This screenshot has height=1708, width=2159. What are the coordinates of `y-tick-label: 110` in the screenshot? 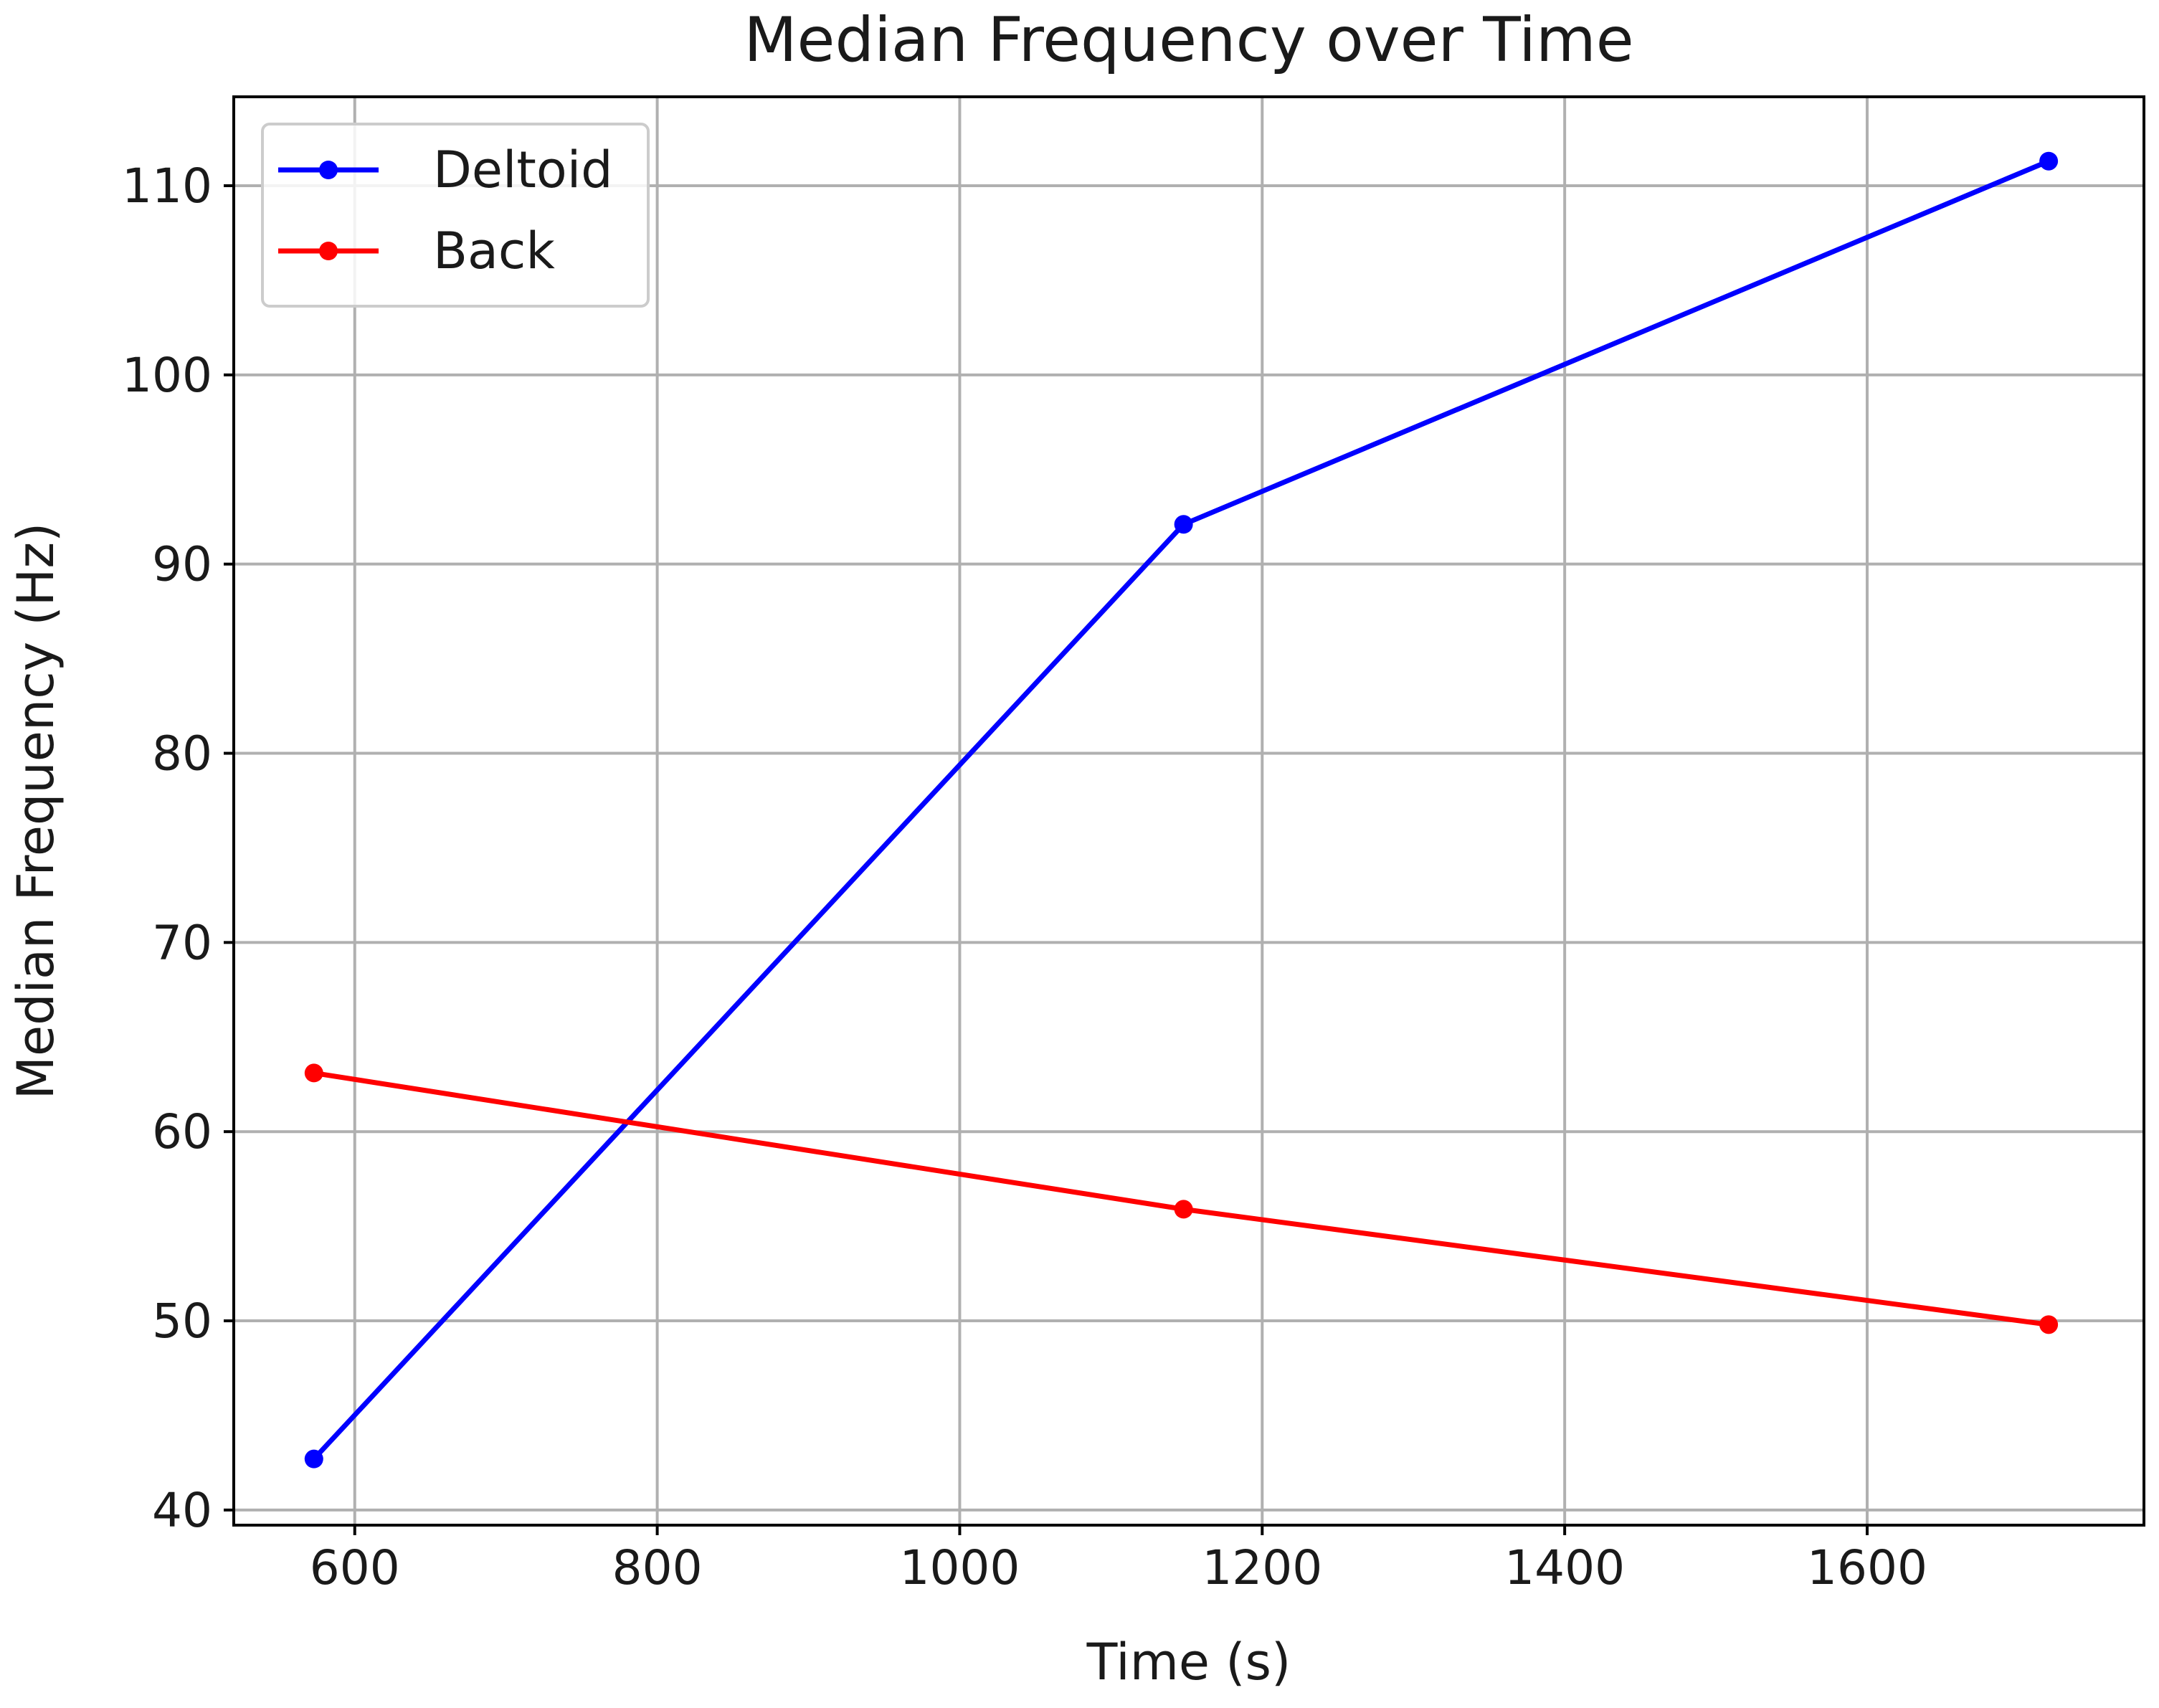 It's located at (167, 186).